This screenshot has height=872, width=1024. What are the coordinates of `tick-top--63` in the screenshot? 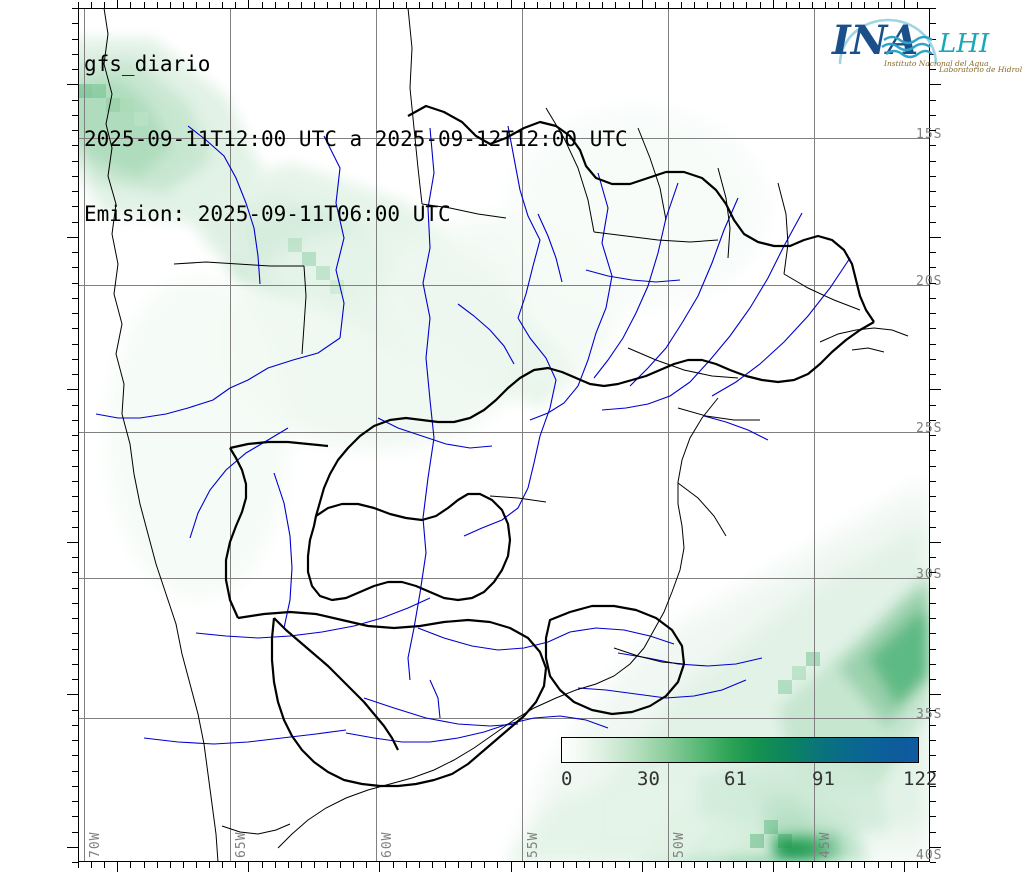 It's located at (301, 5).